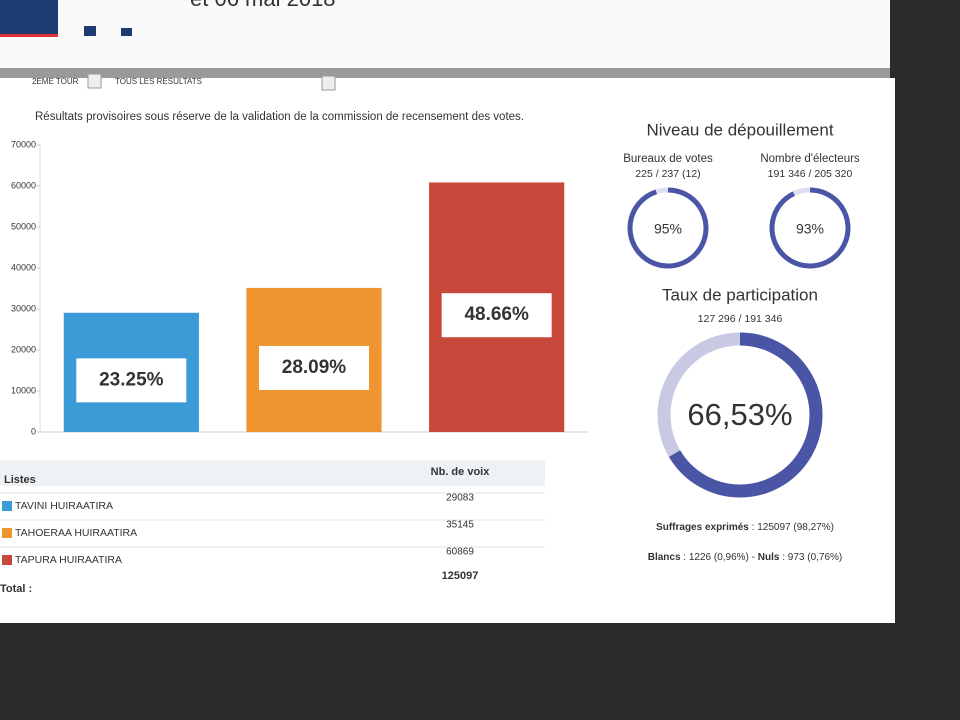 The width and height of the screenshot is (960, 720). I want to click on y-tick-label: 40000, so click(23, 267).